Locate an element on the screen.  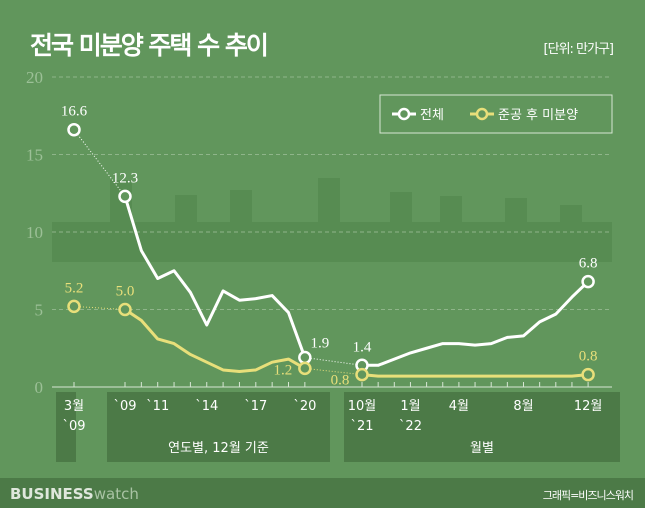
brand-logo: BUSINESSwatch is located at coordinates (74, 494).